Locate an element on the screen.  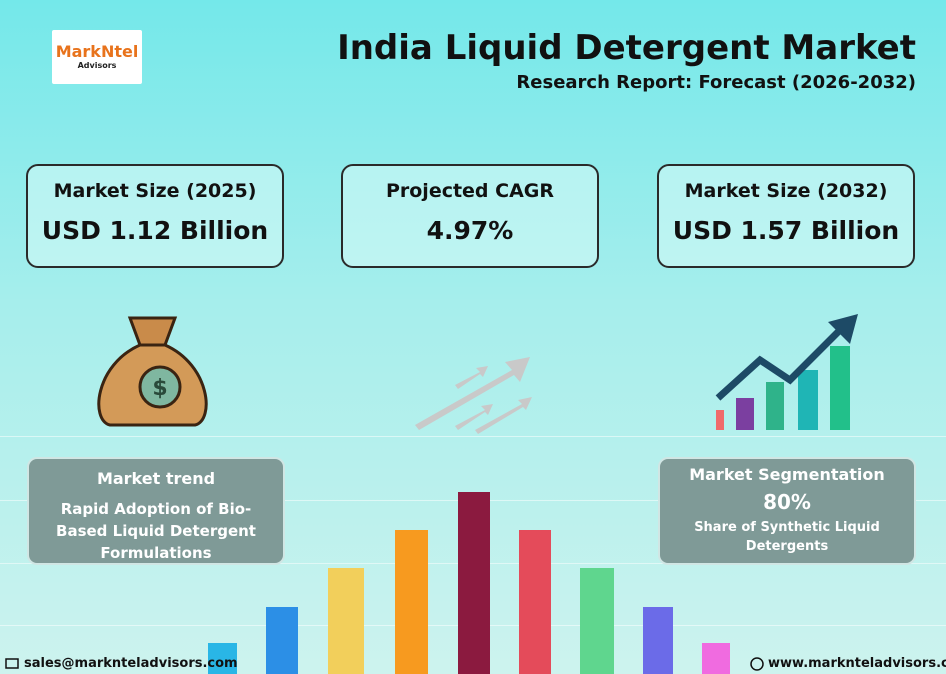
card-value: USD 1.12 Billion is located at coordinates (155, 230).